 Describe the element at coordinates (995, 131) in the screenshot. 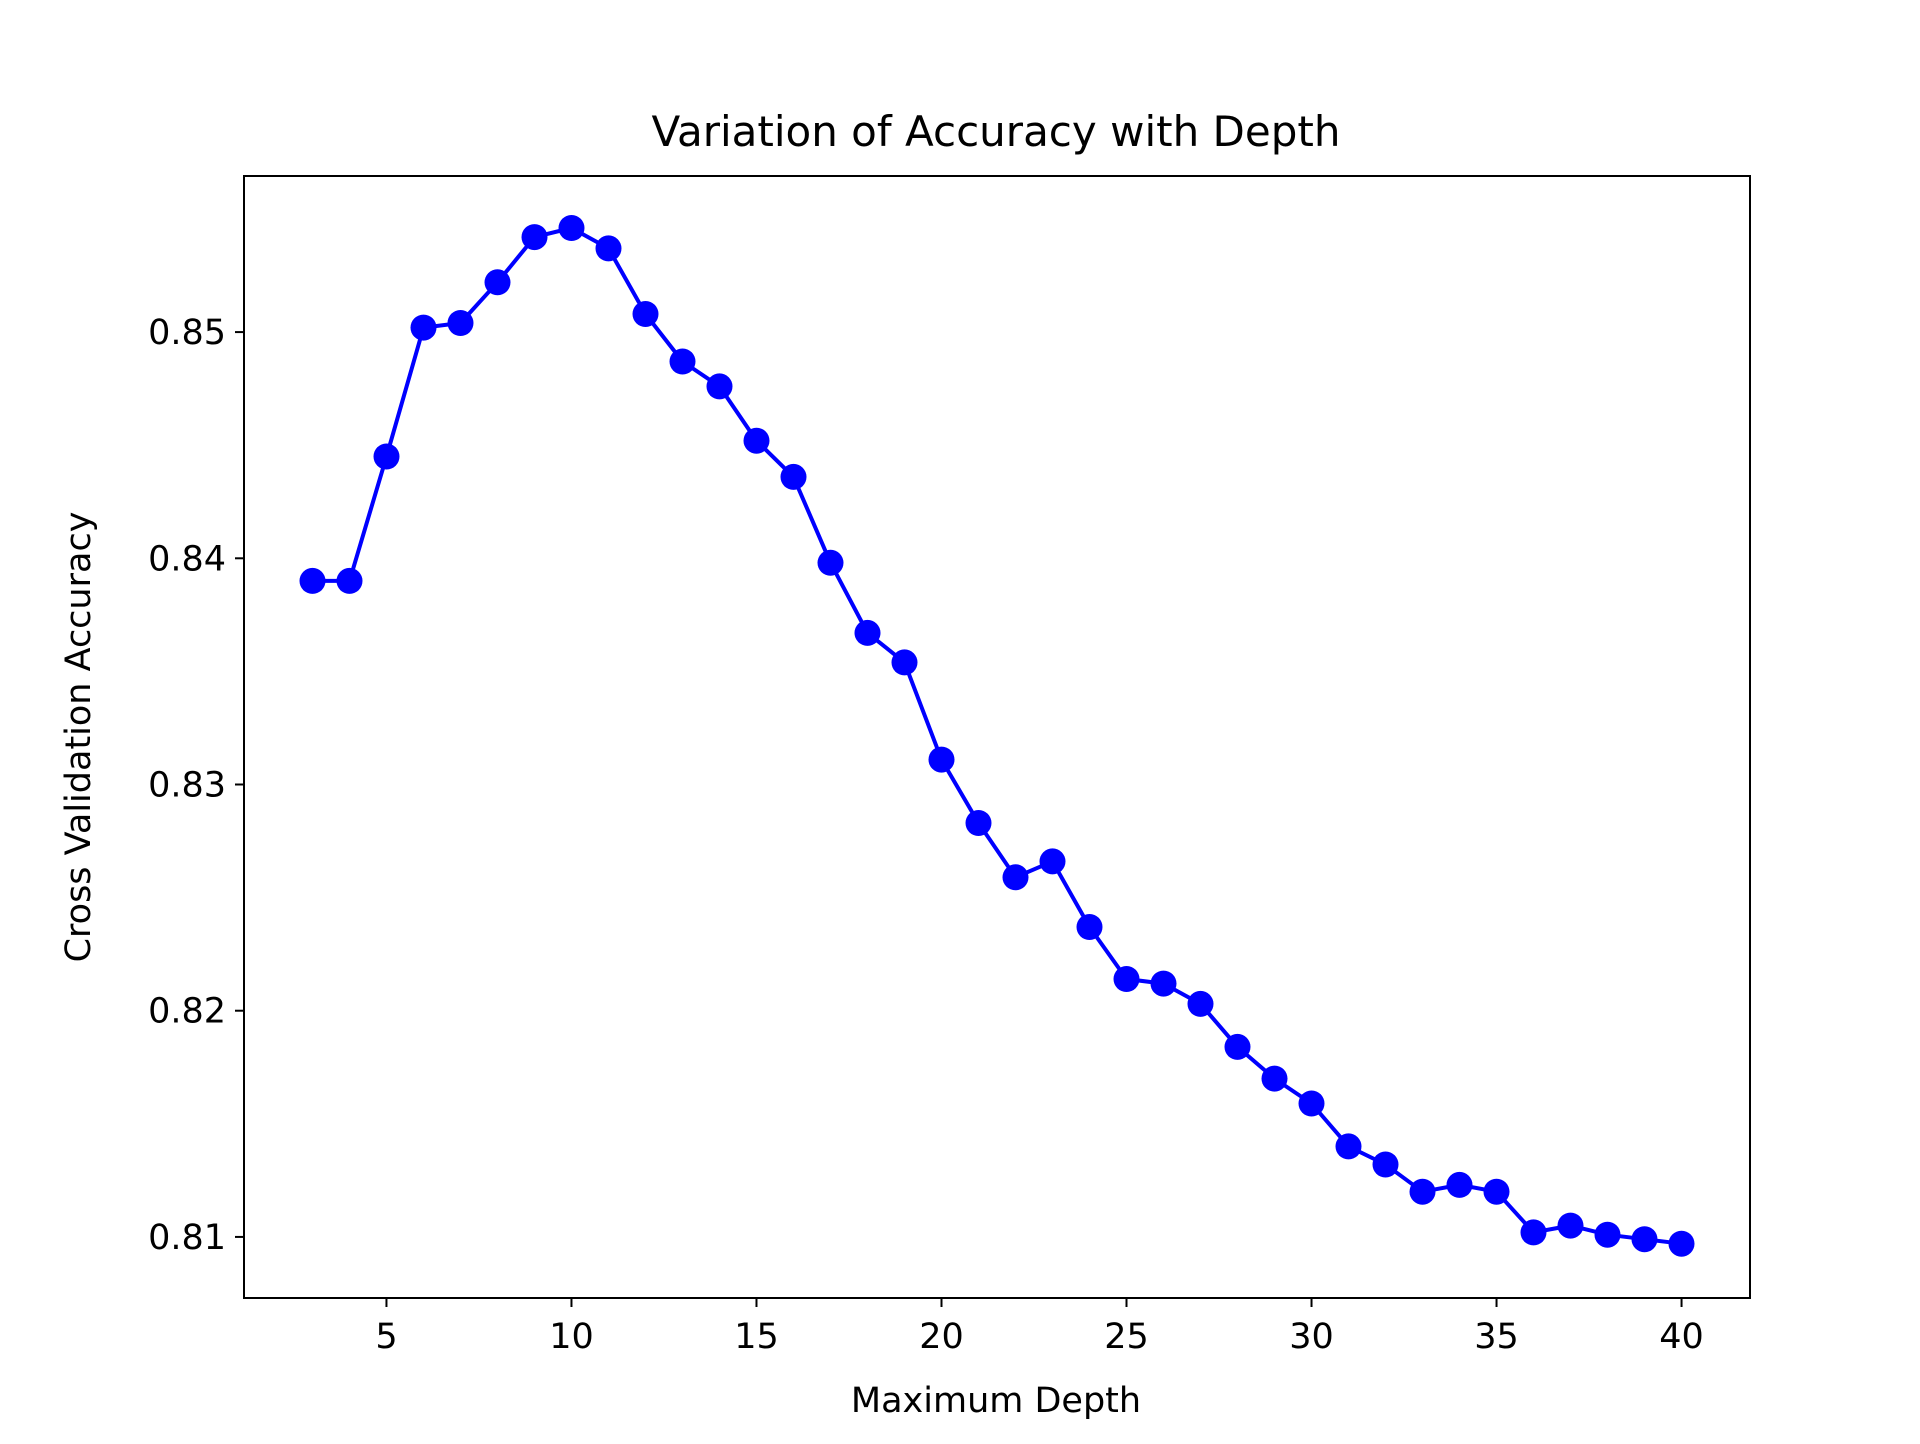

I see `chart-title: Variation of Accuracy with Depth` at that location.